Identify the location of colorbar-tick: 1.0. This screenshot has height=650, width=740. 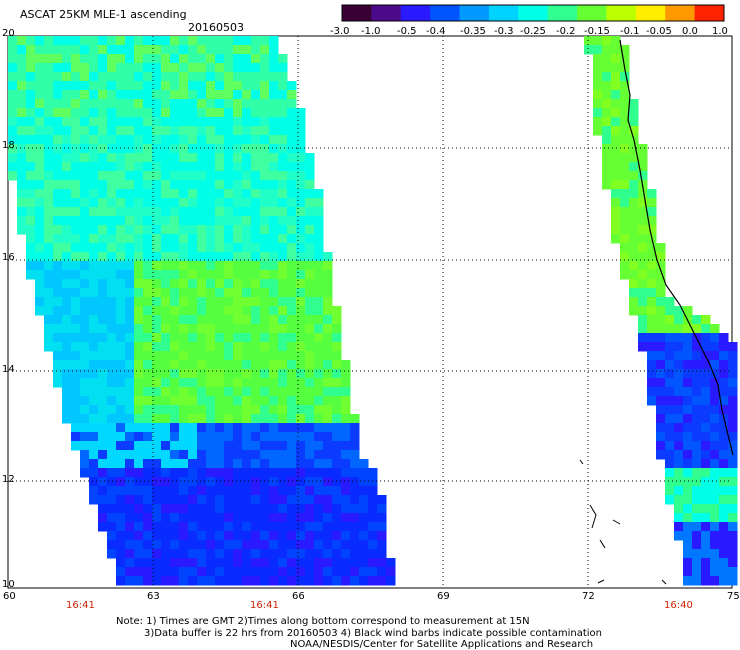
(720, 31).